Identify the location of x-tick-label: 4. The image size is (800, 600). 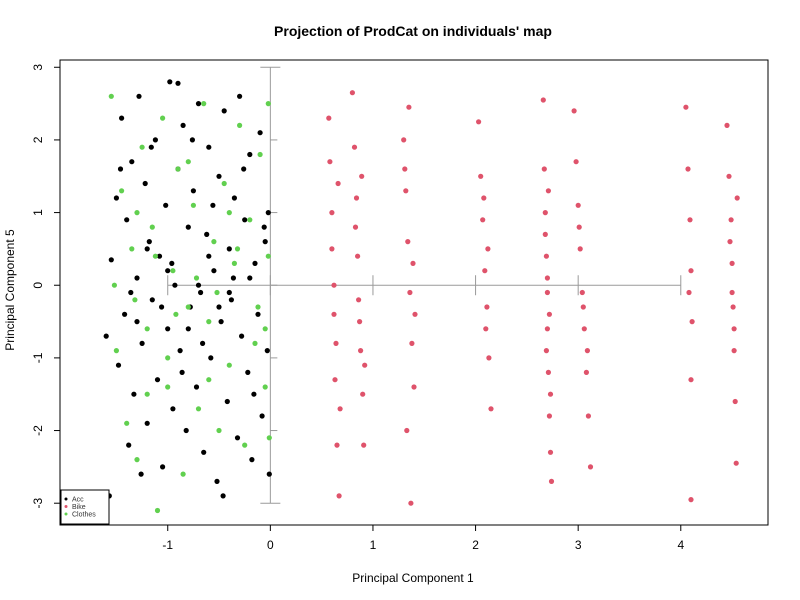
(680, 545).